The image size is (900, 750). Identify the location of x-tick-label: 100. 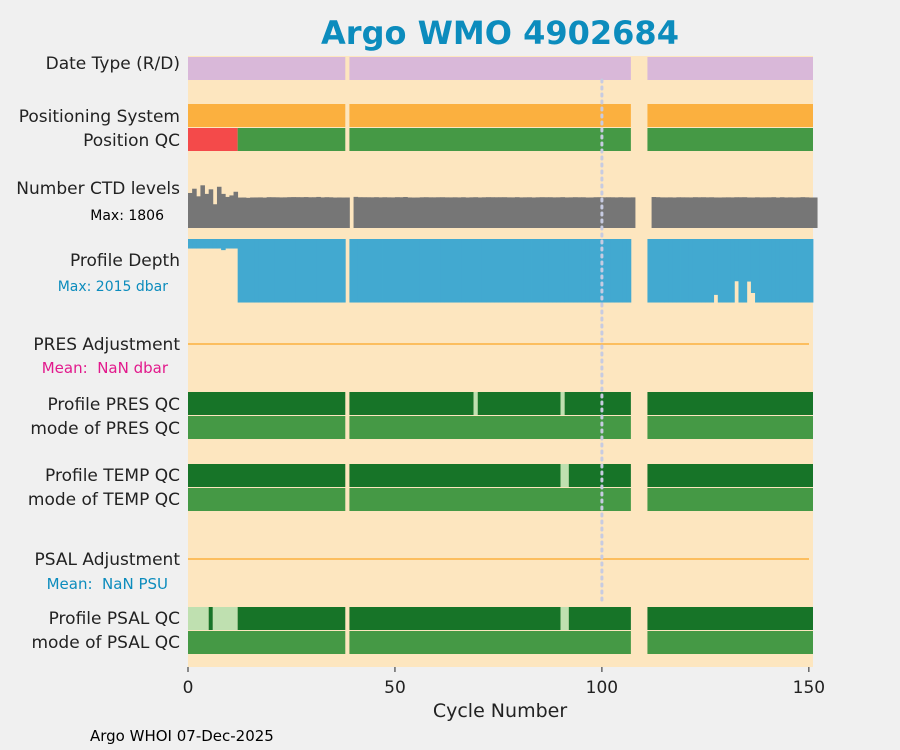
(602, 688).